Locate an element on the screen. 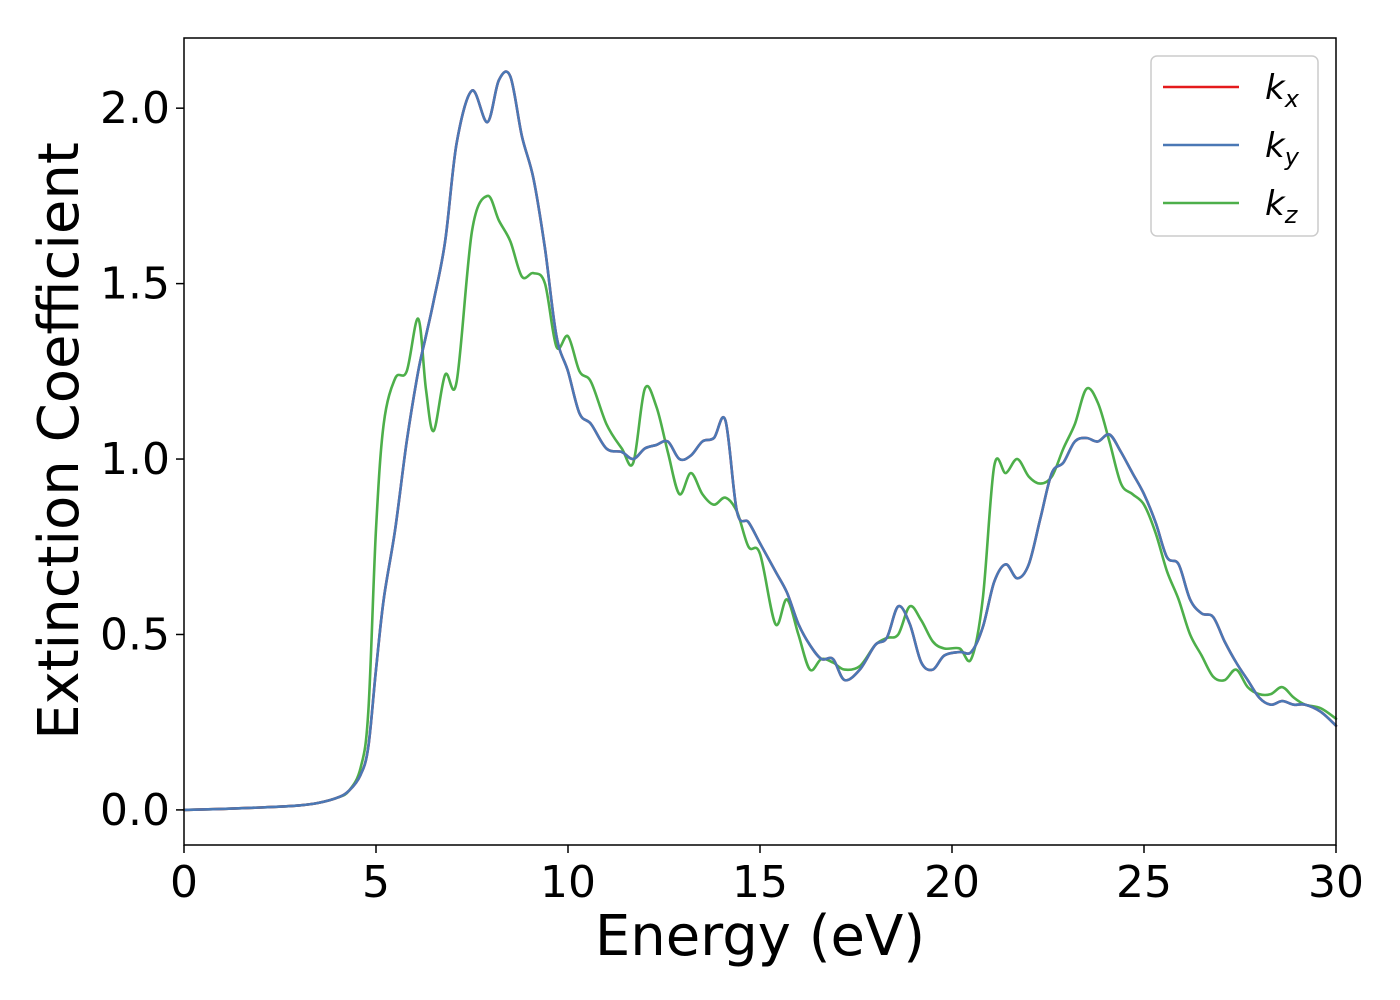 Image resolution: width=1400 pixels, height=1000 pixels. x-axis: 0 5 10 15 20 25 30 is located at coordinates (767, 876).